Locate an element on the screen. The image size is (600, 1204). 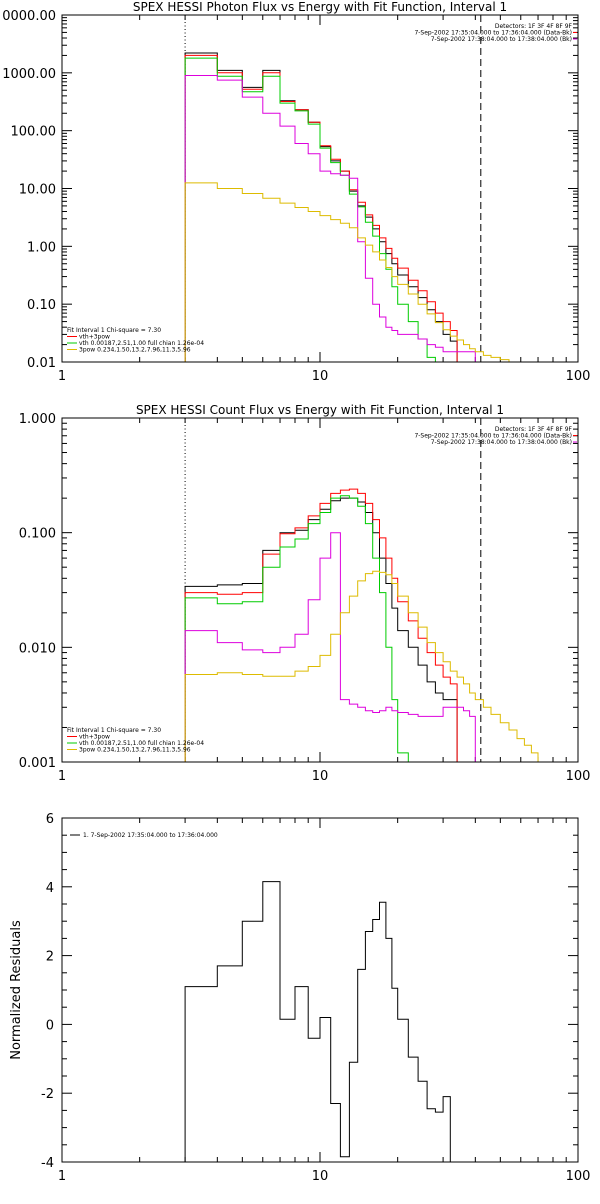
y-tick-label: 1.00 is located at coordinates (41, 247).